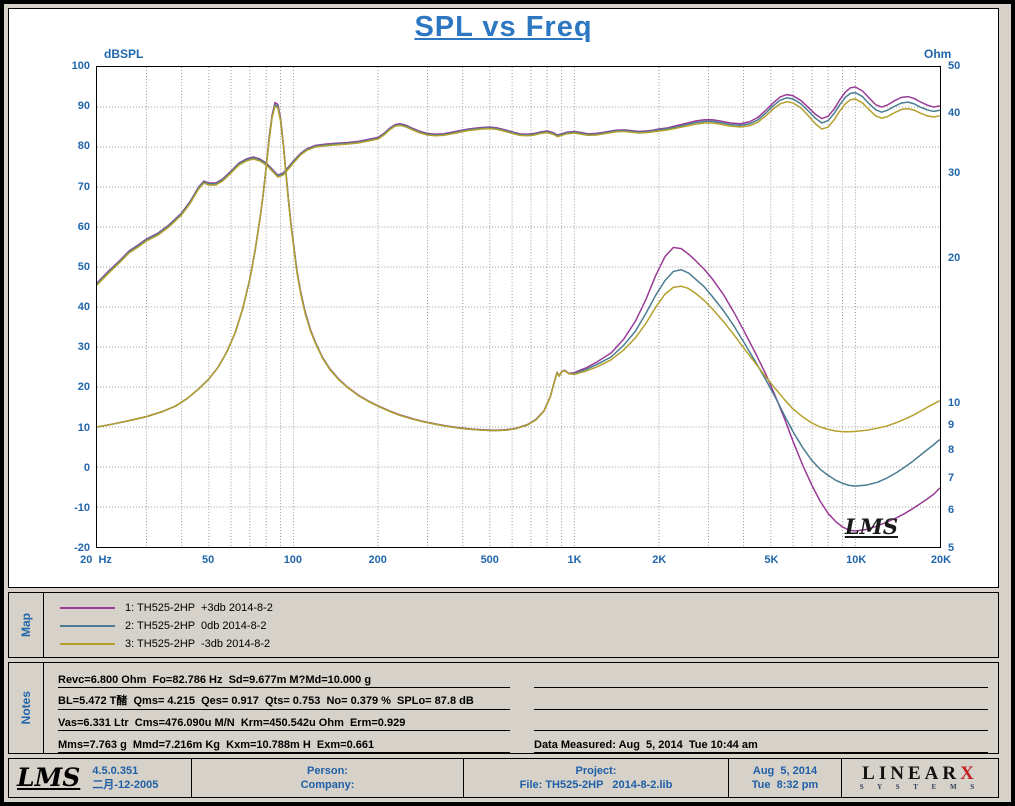  Describe the element at coordinates (83, 106) in the screenshot. I see `y-left-tick: 90` at that location.